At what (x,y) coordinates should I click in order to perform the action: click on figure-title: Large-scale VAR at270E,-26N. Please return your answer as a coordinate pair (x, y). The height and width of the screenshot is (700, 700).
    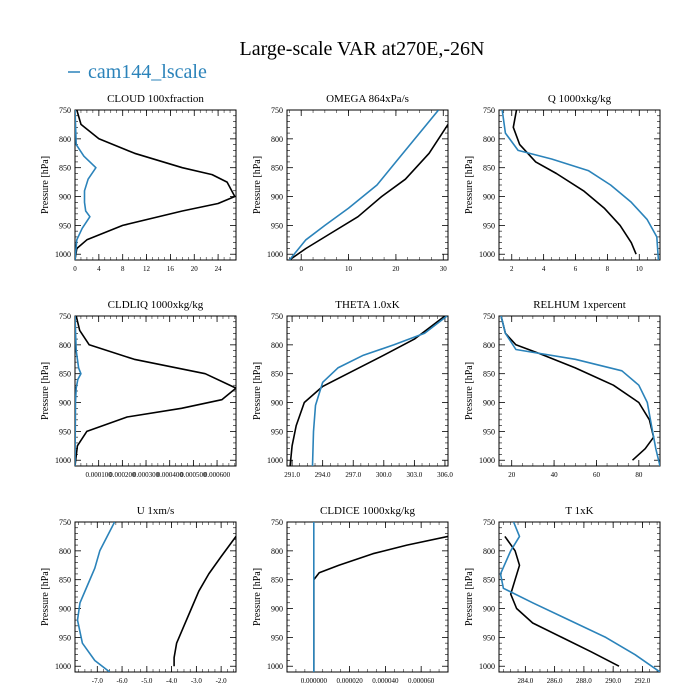
    Looking at the image, I should click on (362, 49).